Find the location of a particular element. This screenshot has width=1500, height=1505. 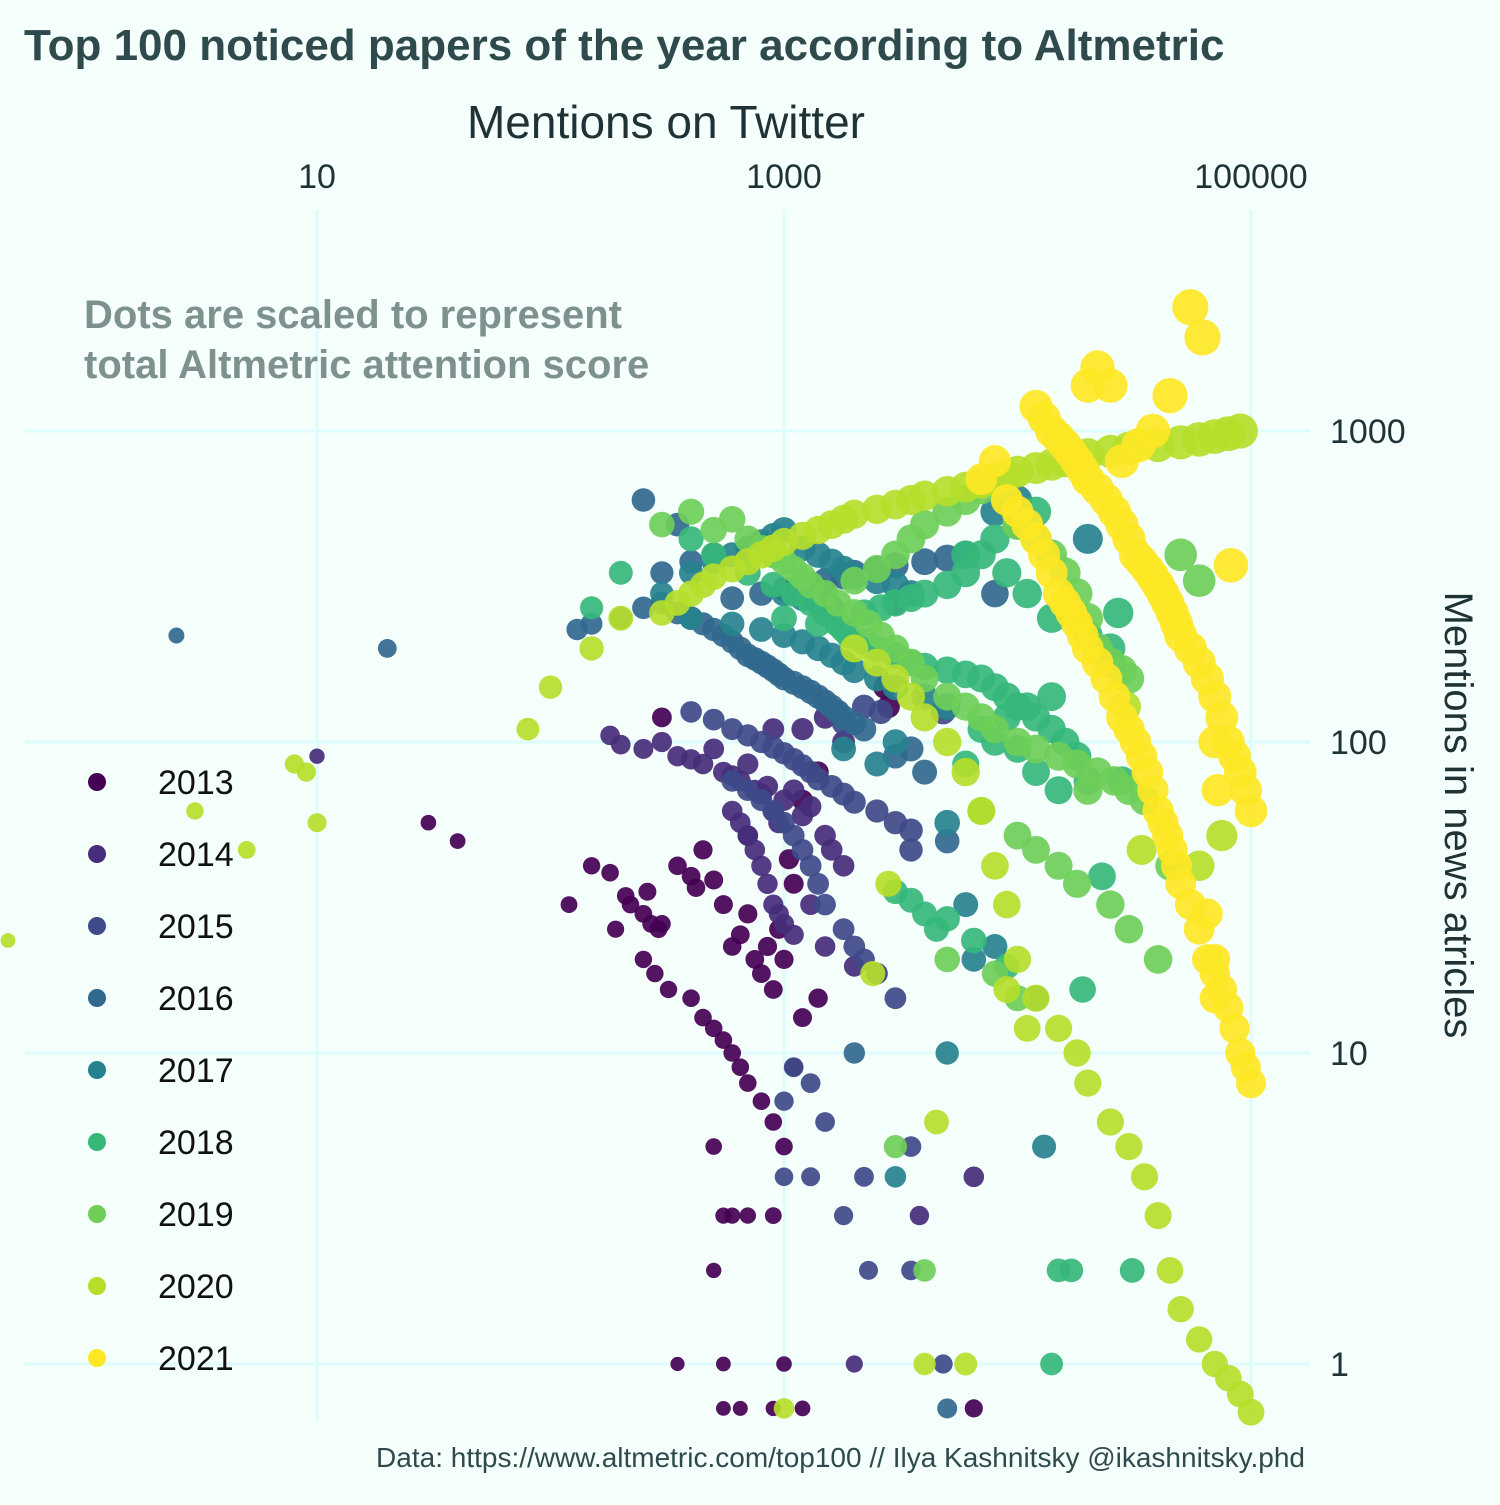

legend-swatch-2021 is located at coordinates (97, 1358).